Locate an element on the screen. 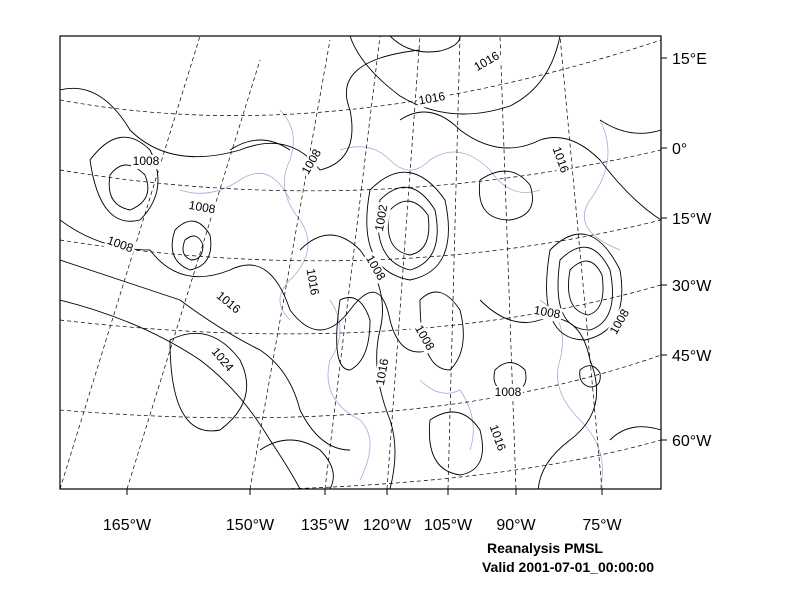 Image resolution: width=792 pixels, height=612 pixels. lat-label: 45°W is located at coordinates (692, 356).